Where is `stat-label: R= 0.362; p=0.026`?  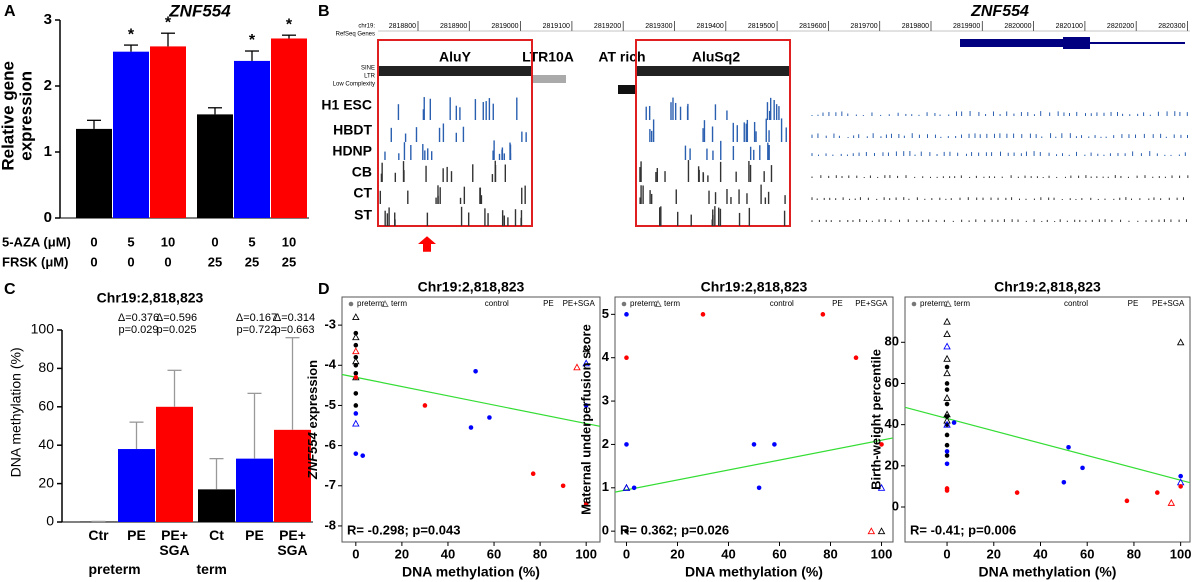
stat-label: R= 0.362; p=0.026 is located at coordinates (674, 529).